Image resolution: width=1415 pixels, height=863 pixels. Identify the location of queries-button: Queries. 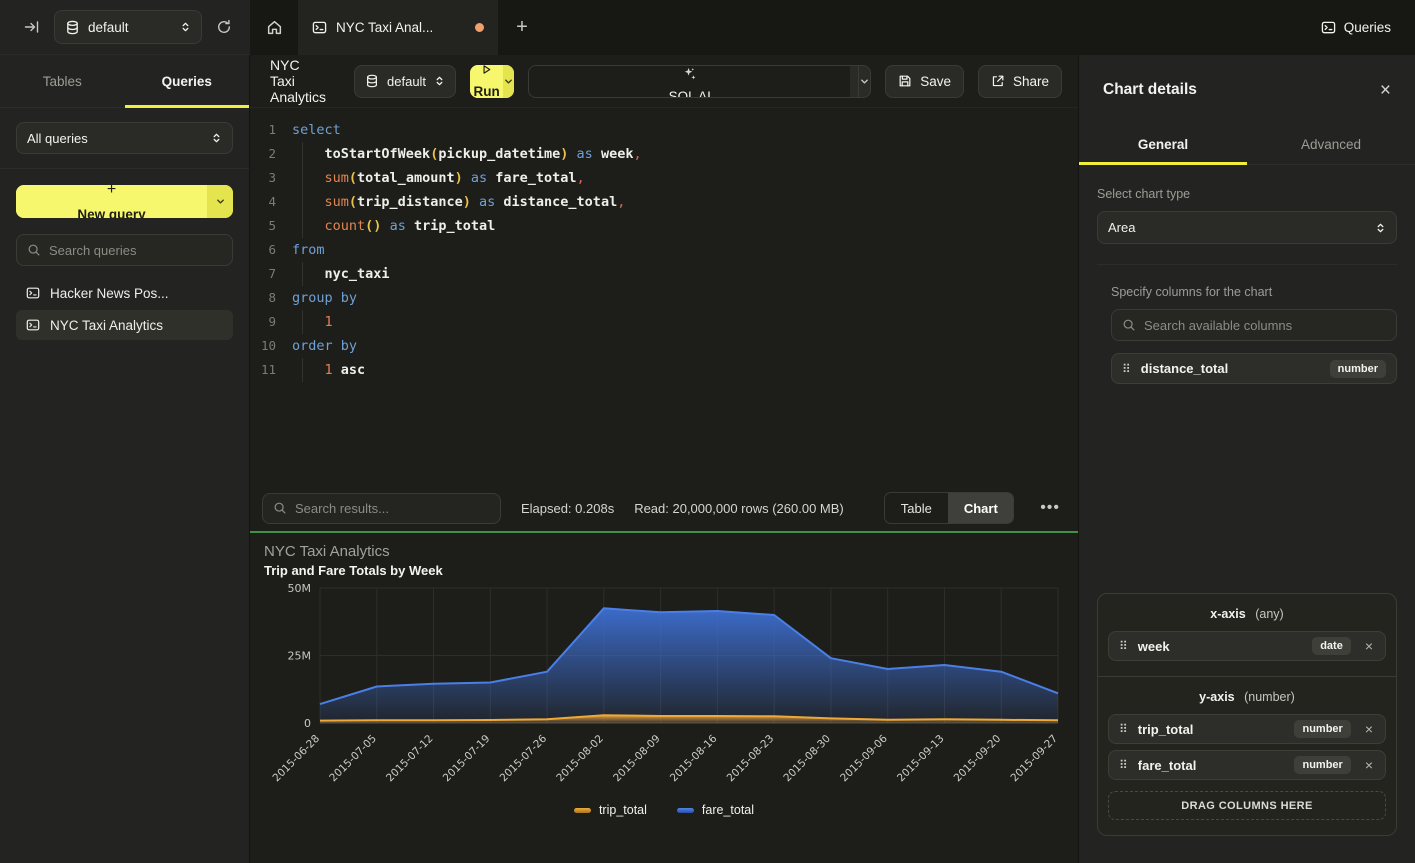
(1356, 27).